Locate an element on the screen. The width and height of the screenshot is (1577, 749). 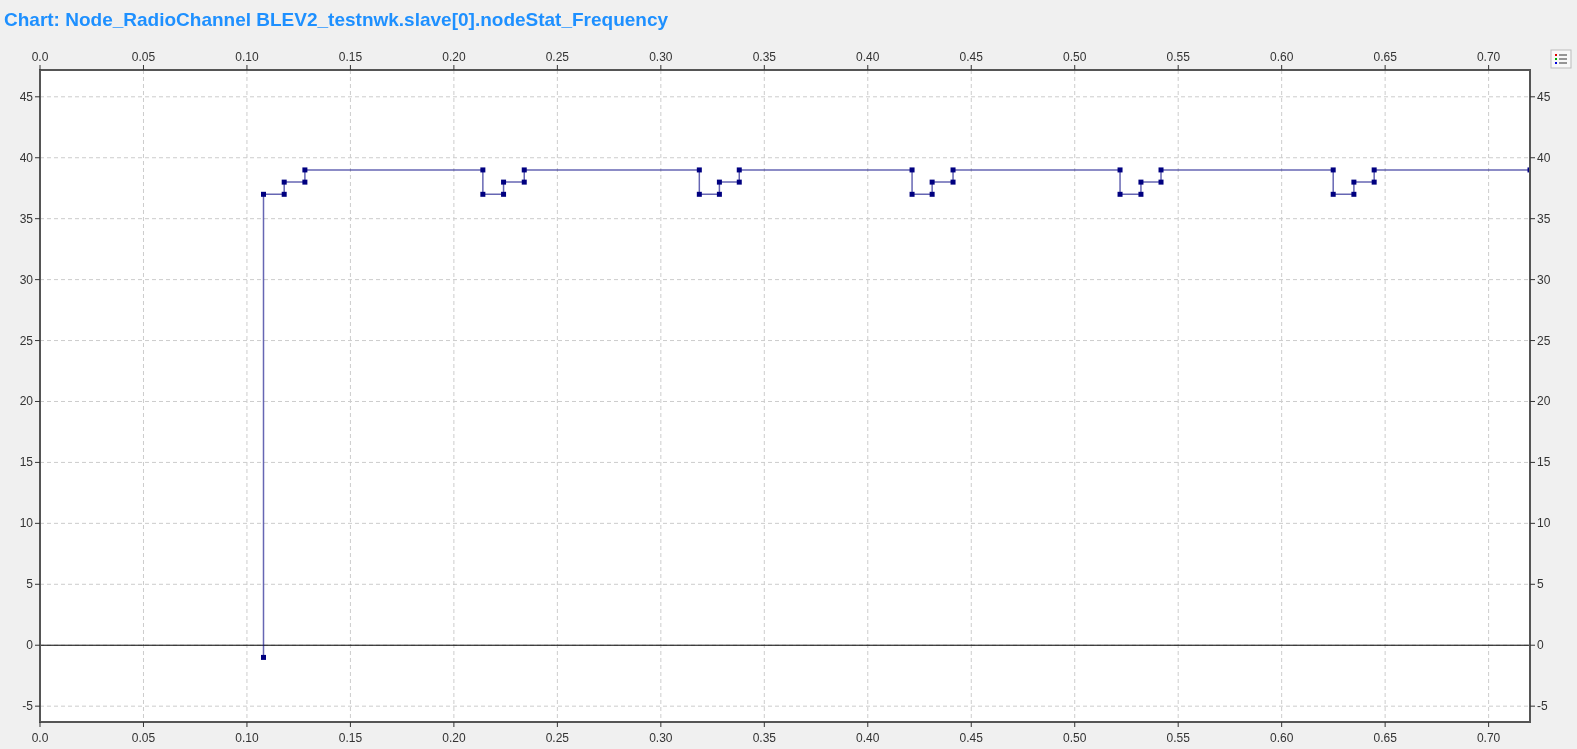
x2-tick-label: 0.25 is located at coordinates (557, 738).